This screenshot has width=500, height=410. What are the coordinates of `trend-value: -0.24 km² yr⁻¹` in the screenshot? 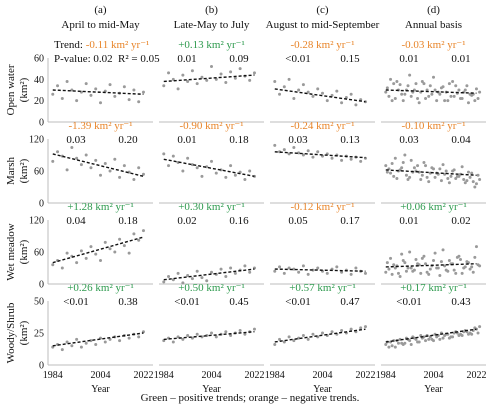 It's located at (322, 126).